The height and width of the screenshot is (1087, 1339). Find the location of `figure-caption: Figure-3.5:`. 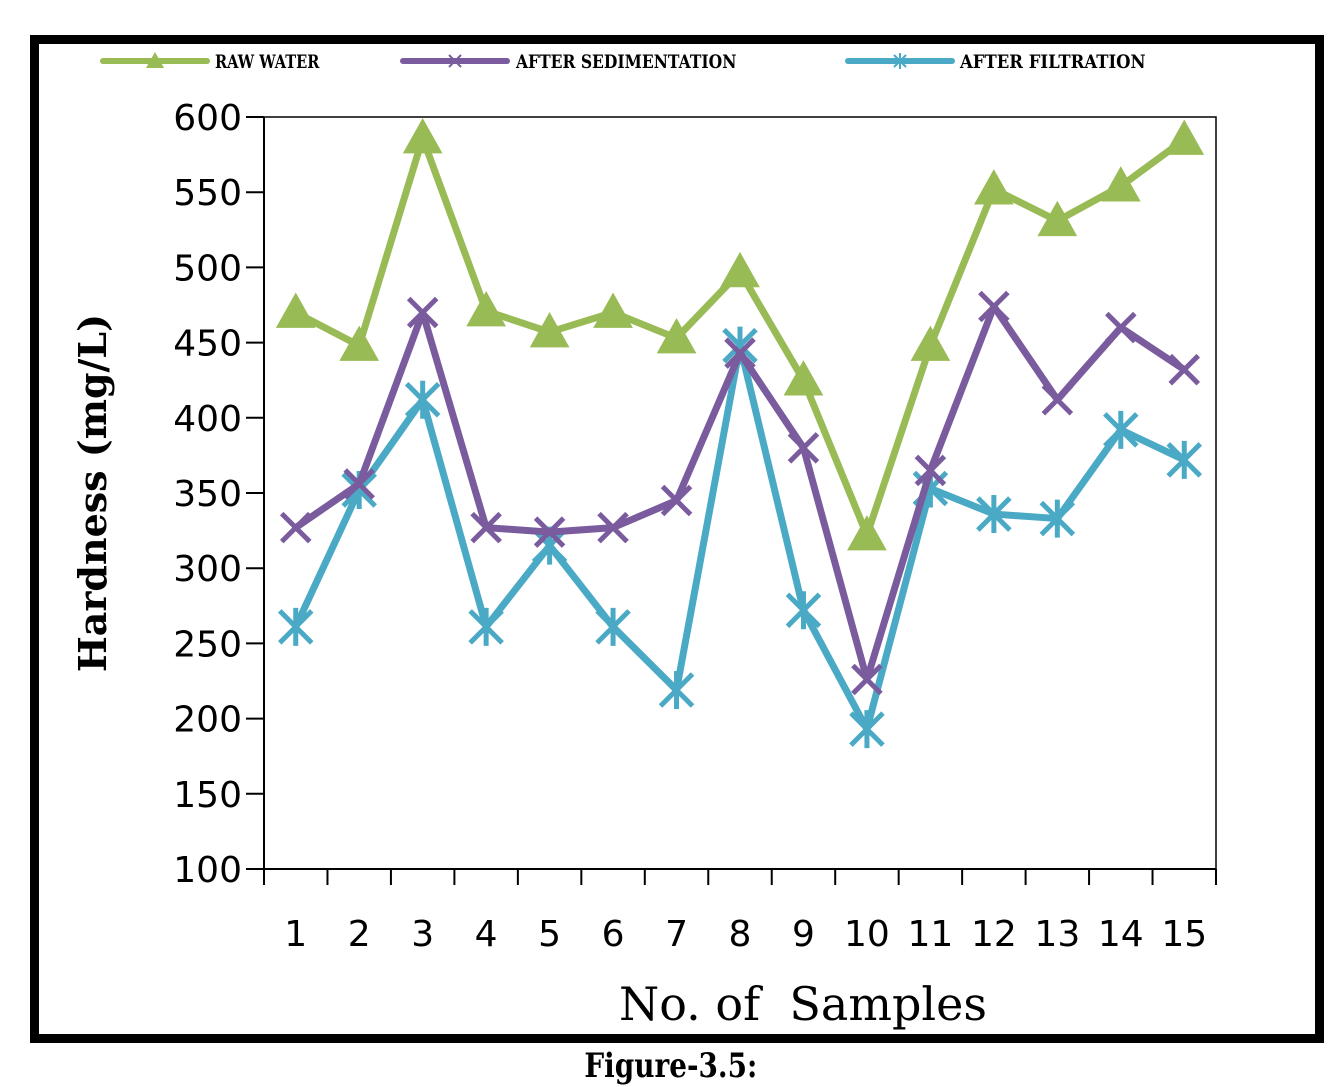

figure-caption: Figure-3.5: is located at coordinates (671, 1066).